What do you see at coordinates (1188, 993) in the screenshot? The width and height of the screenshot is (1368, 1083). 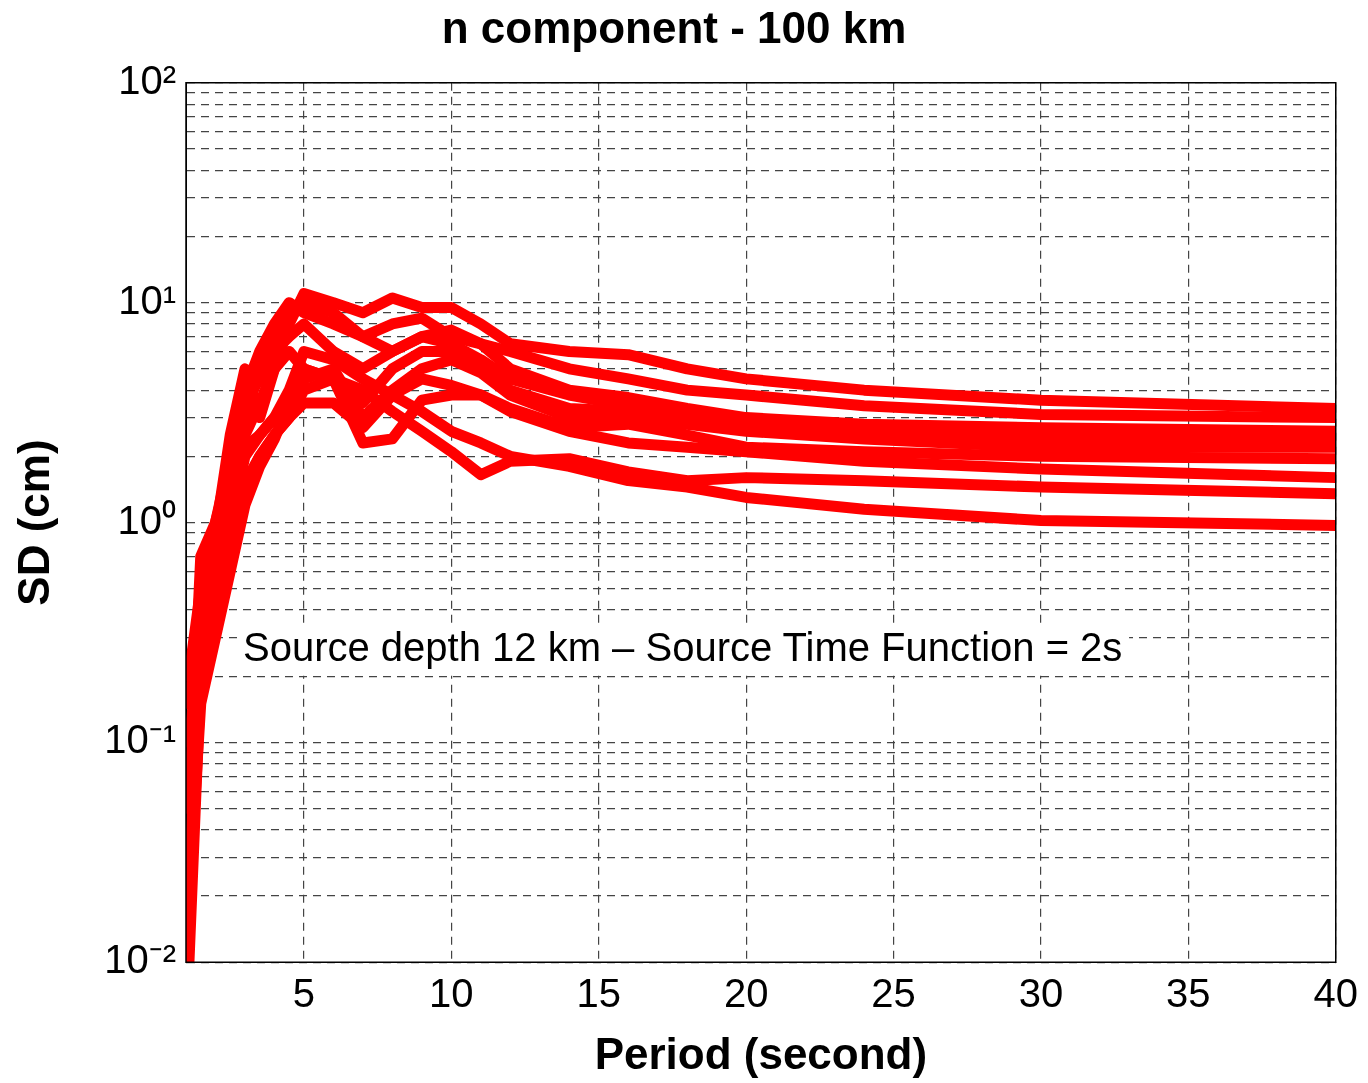 I see `x-tick-label: 35` at bounding box center [1188, 993].